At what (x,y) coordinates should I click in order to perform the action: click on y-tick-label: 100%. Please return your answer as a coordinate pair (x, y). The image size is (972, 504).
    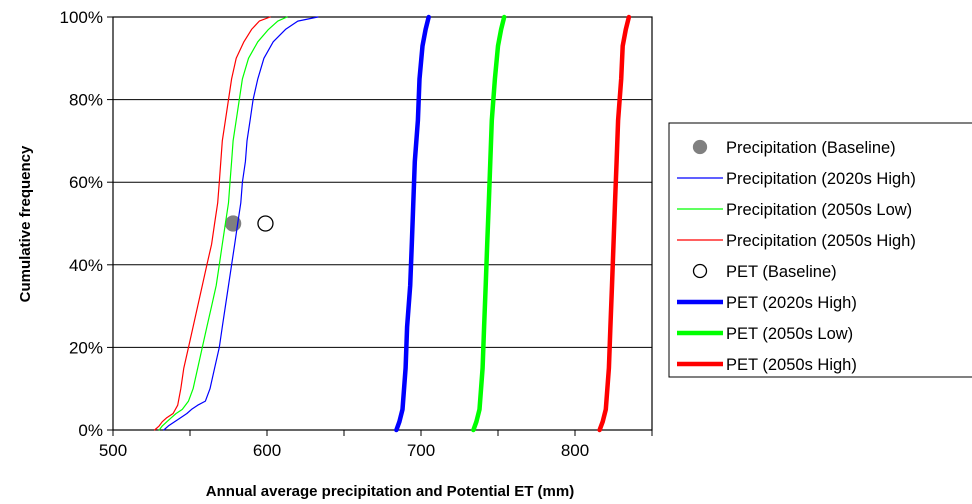
    Looking at the image, I should click on (81, 17).